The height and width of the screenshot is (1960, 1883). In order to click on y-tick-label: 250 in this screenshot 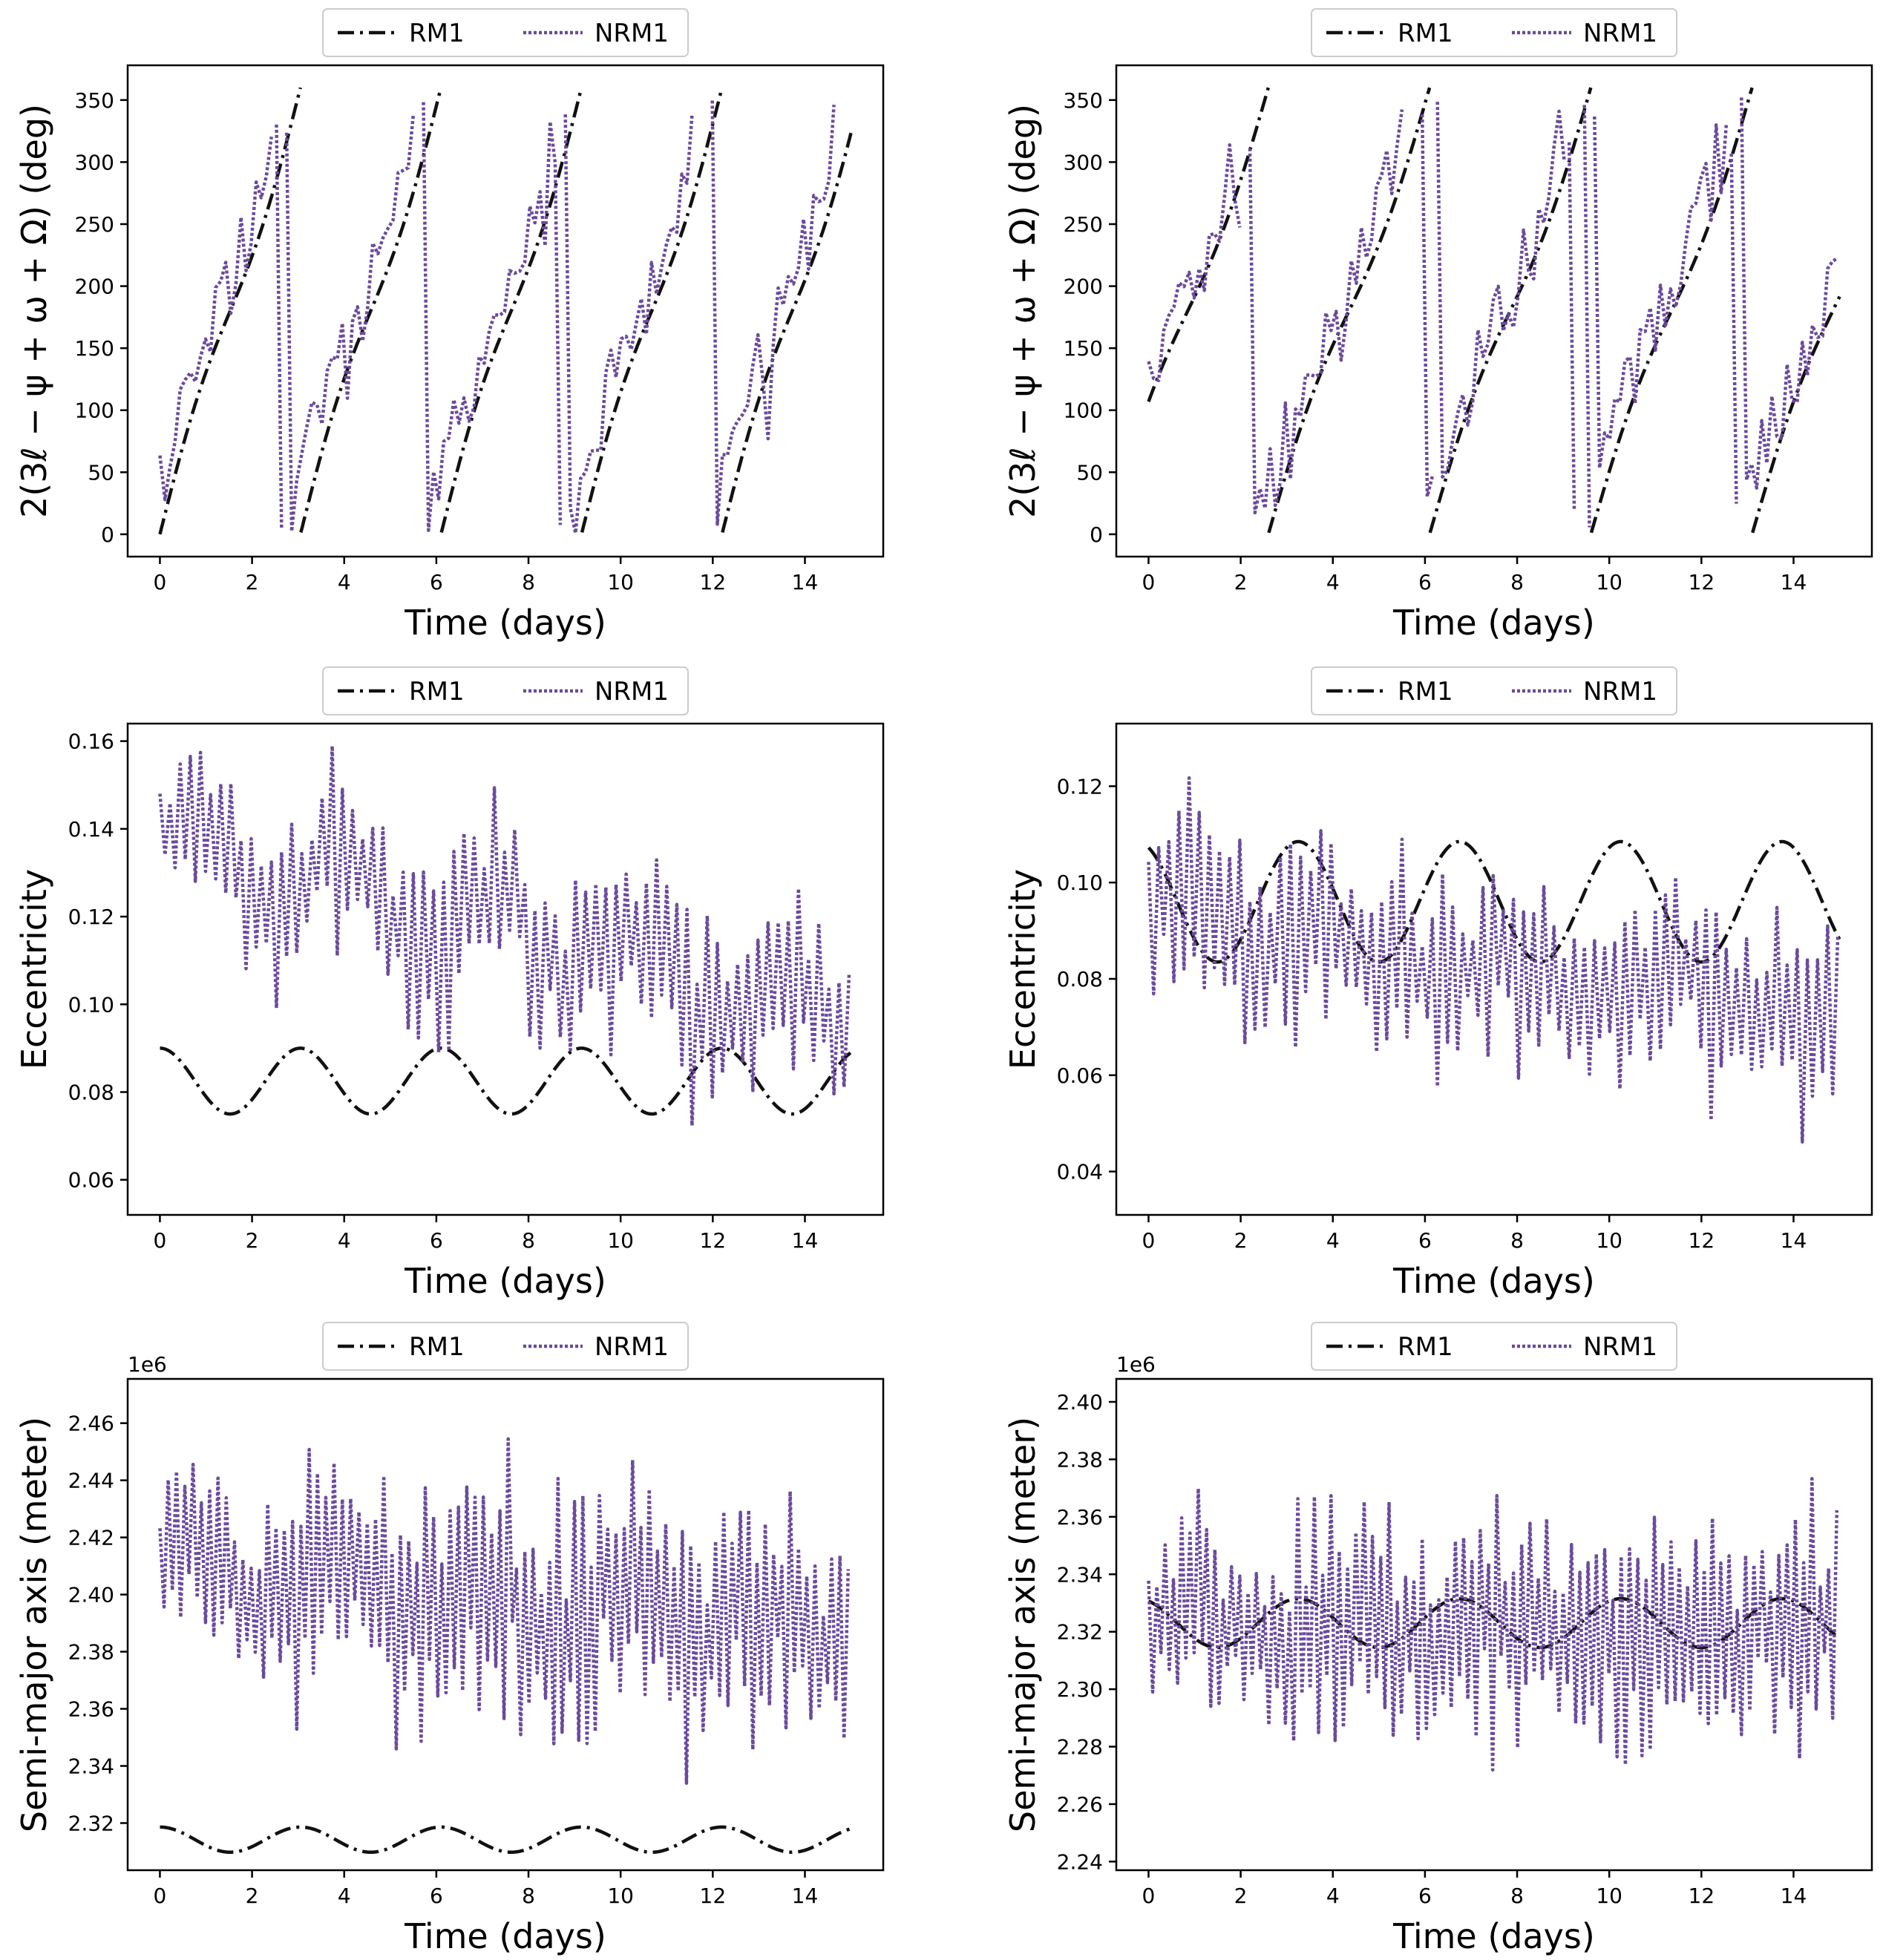, I will do `click(94, 224)`.